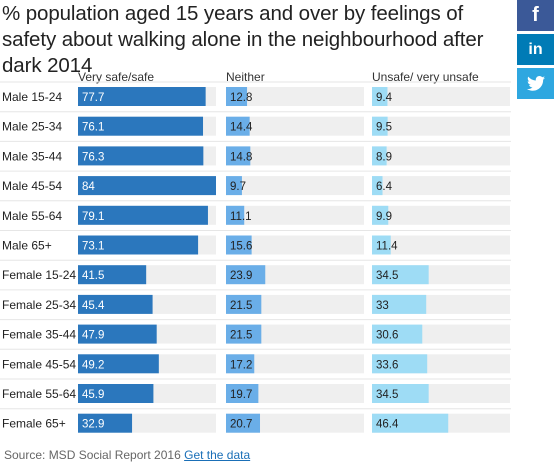 The image size is (556, 469). I want to click on column-header-safe: Very safe/safe, so click(116, 77).